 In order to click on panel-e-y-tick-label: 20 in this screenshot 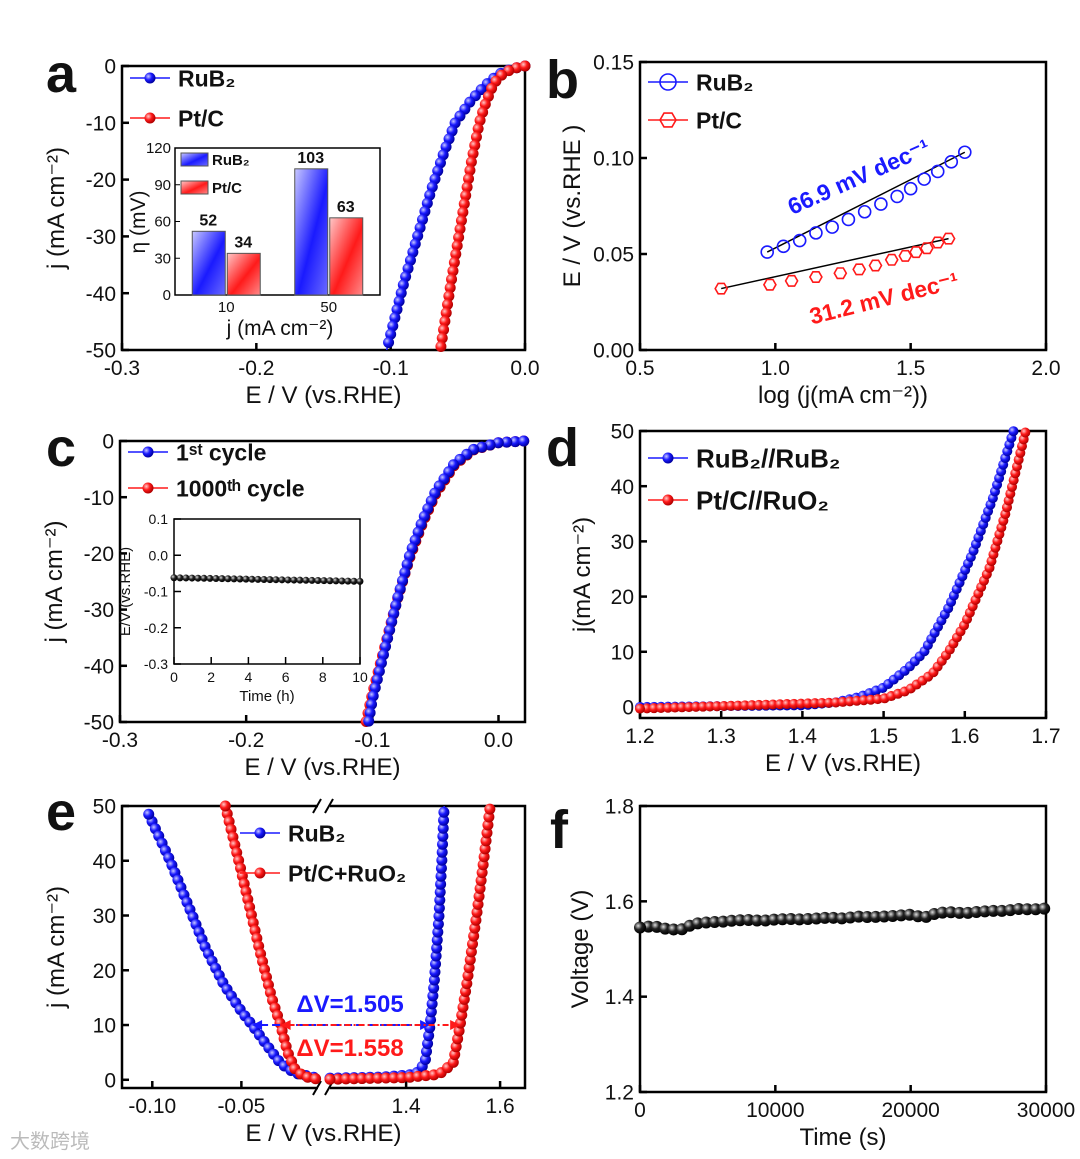, I will do `click(104, 971)`.